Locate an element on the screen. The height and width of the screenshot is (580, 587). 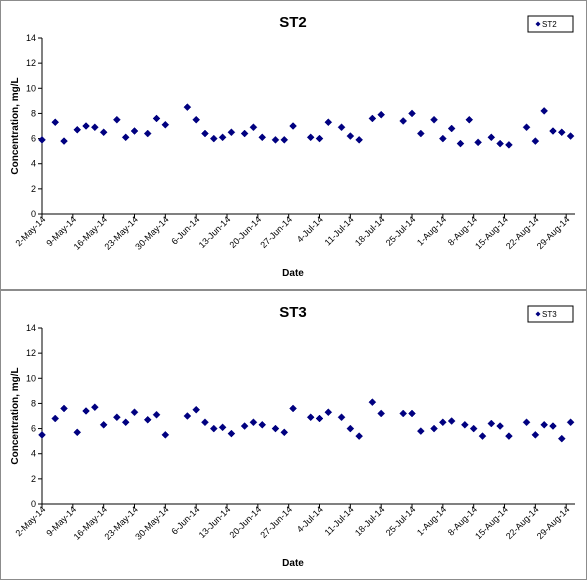
x-tick-label: 20-Jun-14 is located at coordinates (246, 232).